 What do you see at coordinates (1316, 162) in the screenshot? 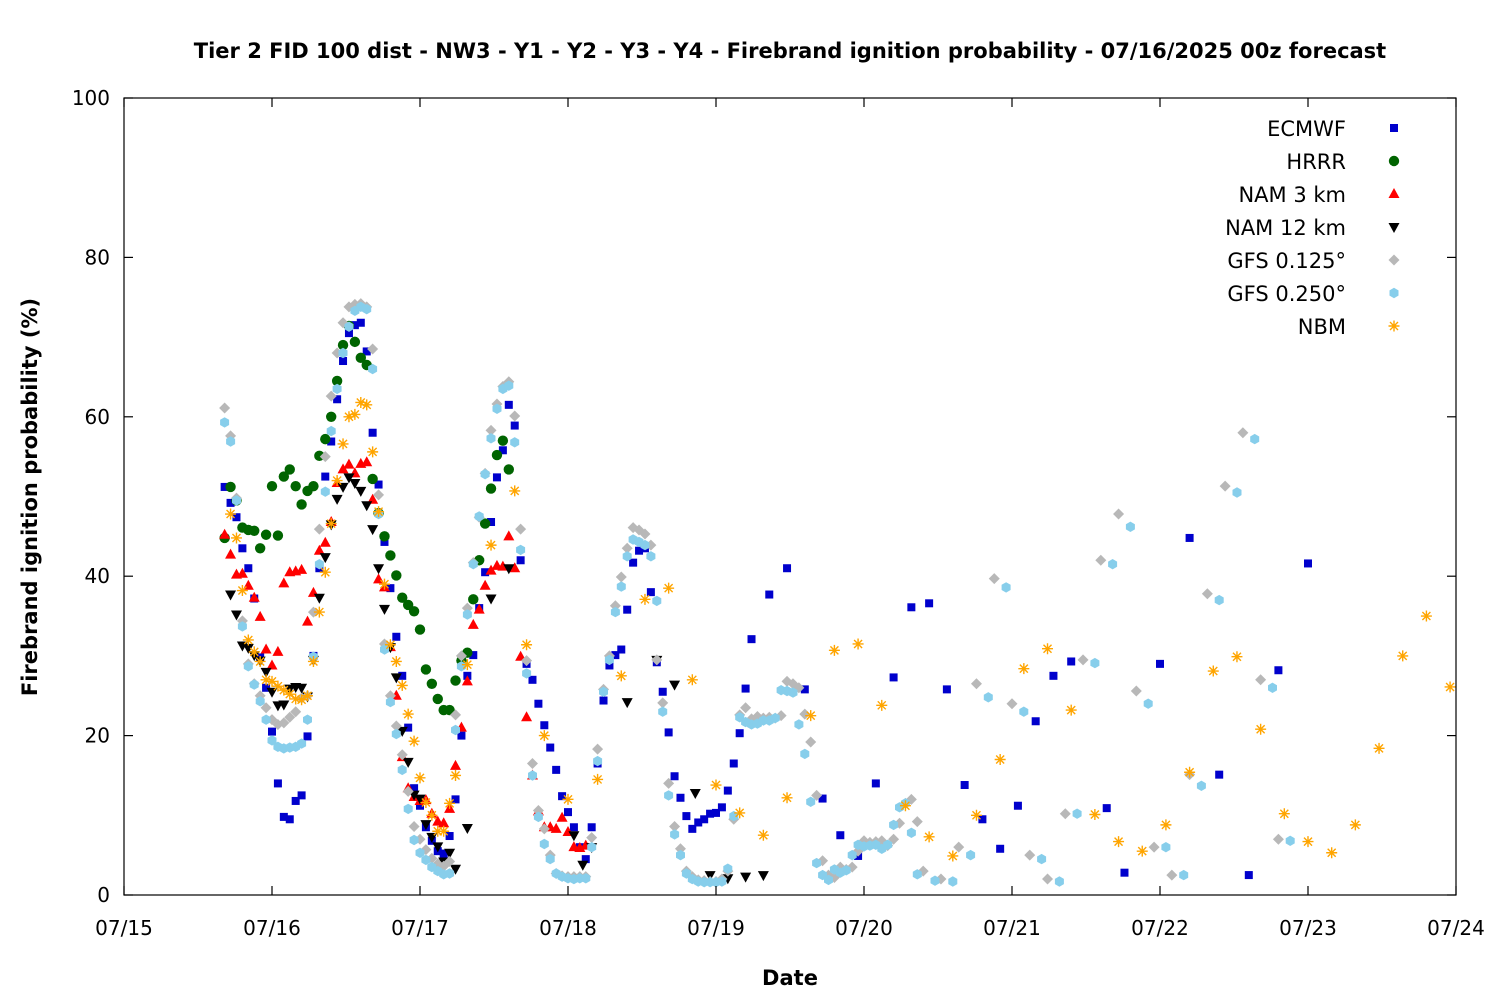
I see `legend-label: HRRR` at bounding box center [1316, 162].